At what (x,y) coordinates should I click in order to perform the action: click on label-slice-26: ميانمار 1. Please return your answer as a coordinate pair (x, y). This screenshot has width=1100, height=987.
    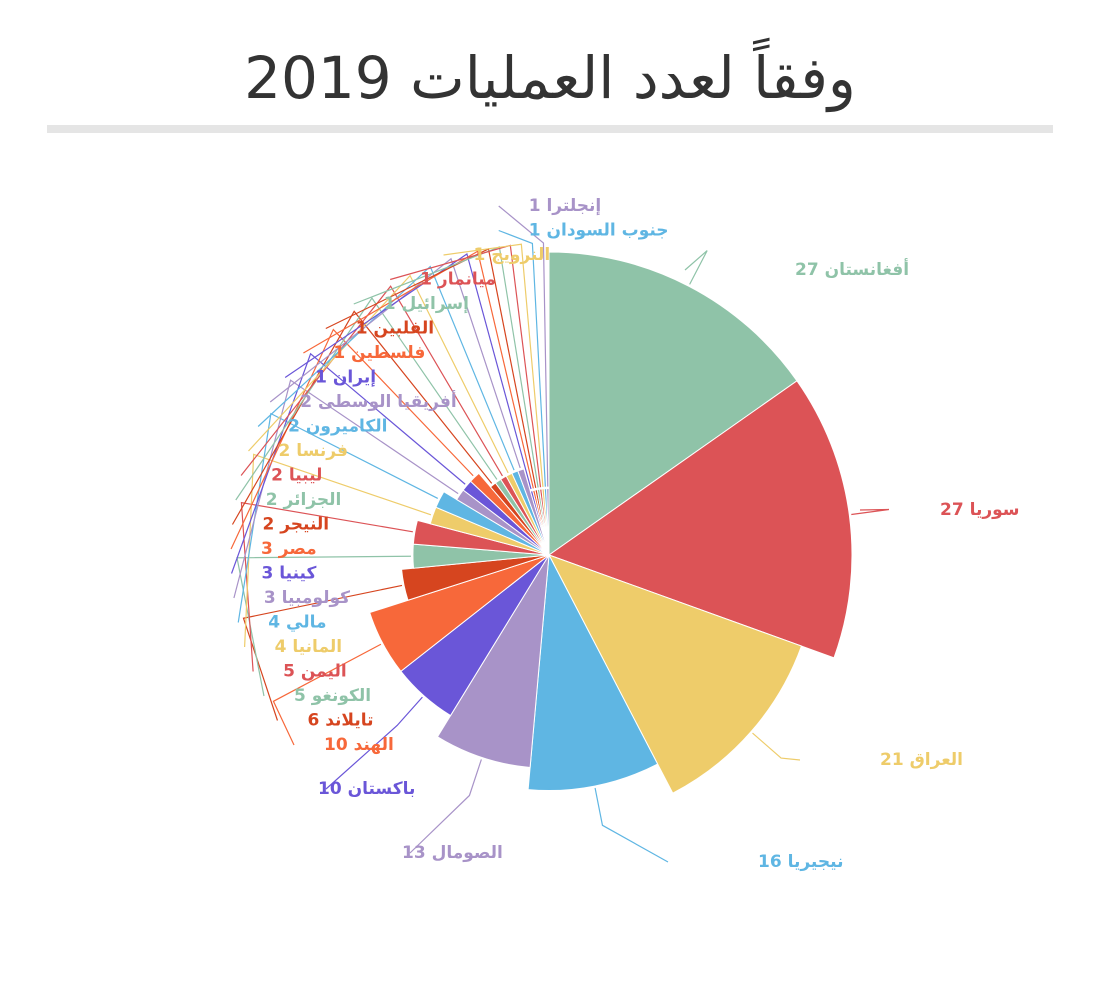
    Looking at the image, I should click on (458, 280).